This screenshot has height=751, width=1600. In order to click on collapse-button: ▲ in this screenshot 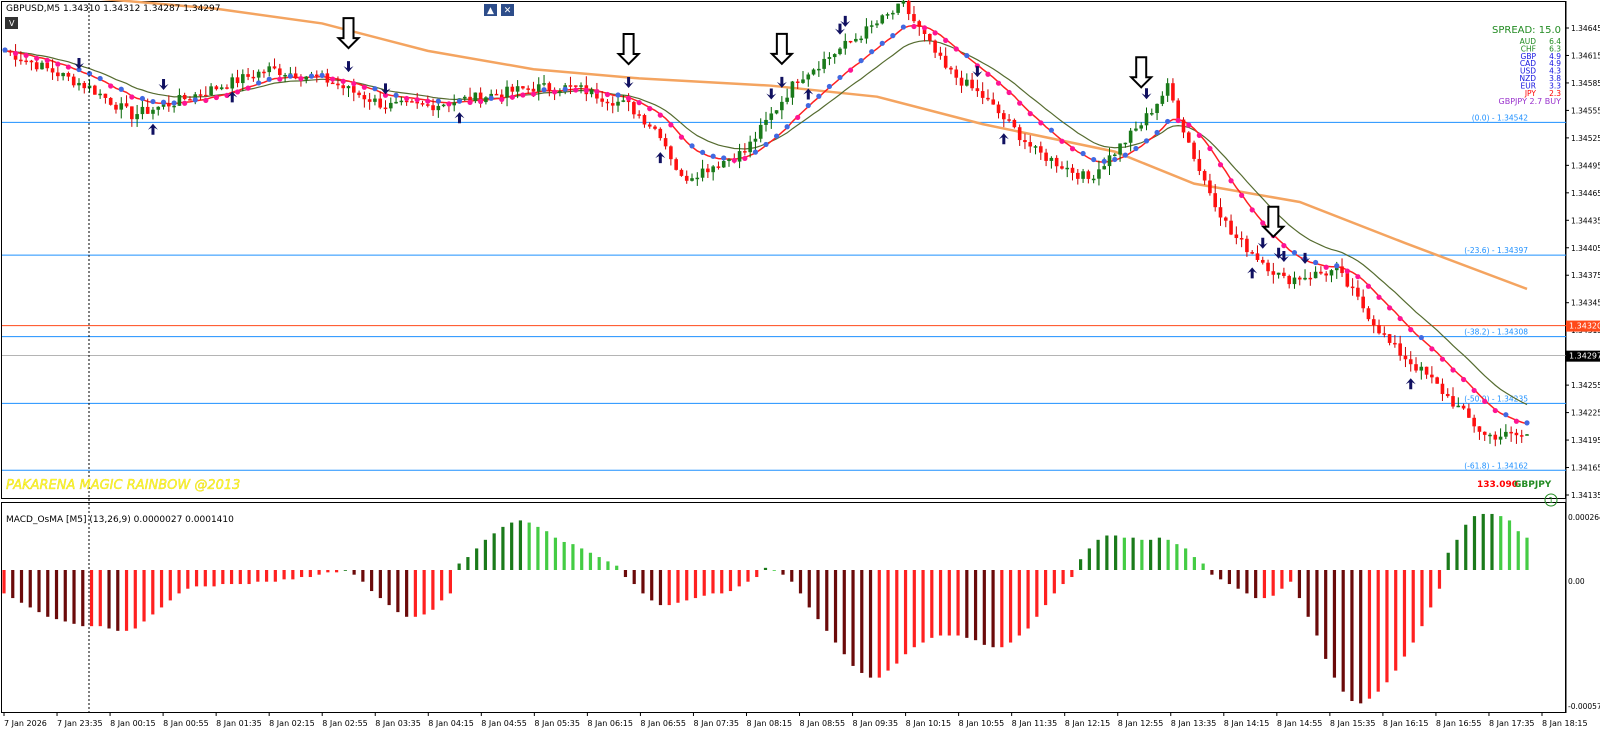, I will do `click(490, 10)`.